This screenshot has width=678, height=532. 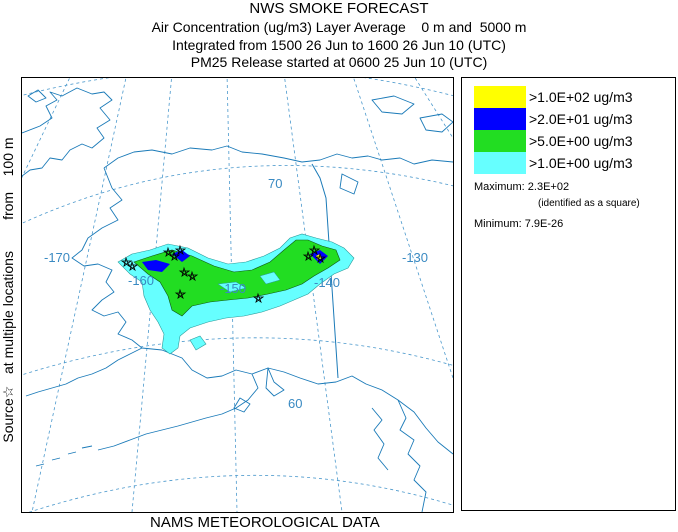 What do you see at coordinates (178, 412) in the screenshot?
I see `alaska-peninsula` at bounding box center [178, 412].